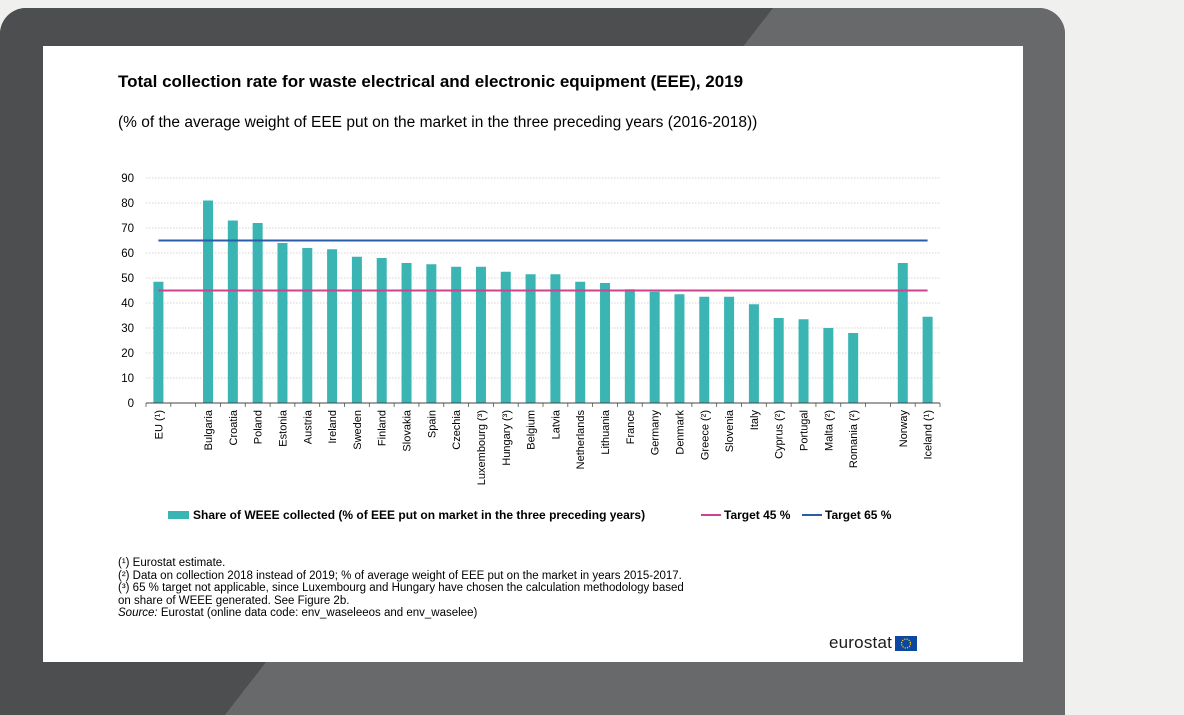 The width and height of the screenshot is (1184, 715). What do you see at coordinates (606, 432) in the screenshot?
I see `x-tick-label: Lithuania` at bounding box center [606, 432].